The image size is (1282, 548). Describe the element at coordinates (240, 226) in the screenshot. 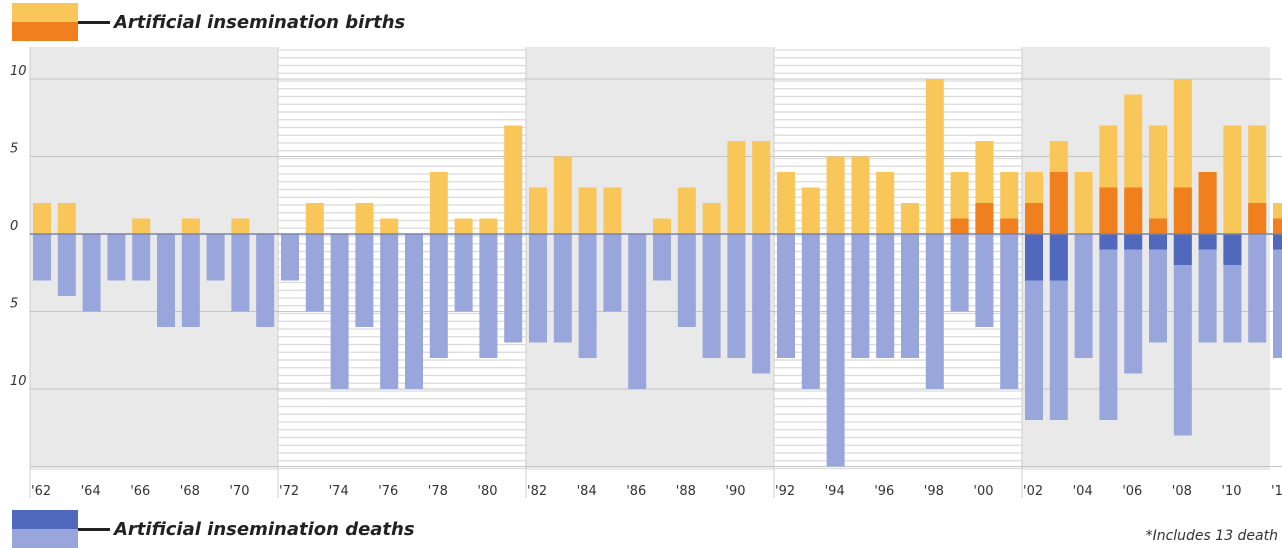

I see `births-bar-1970` at that location.